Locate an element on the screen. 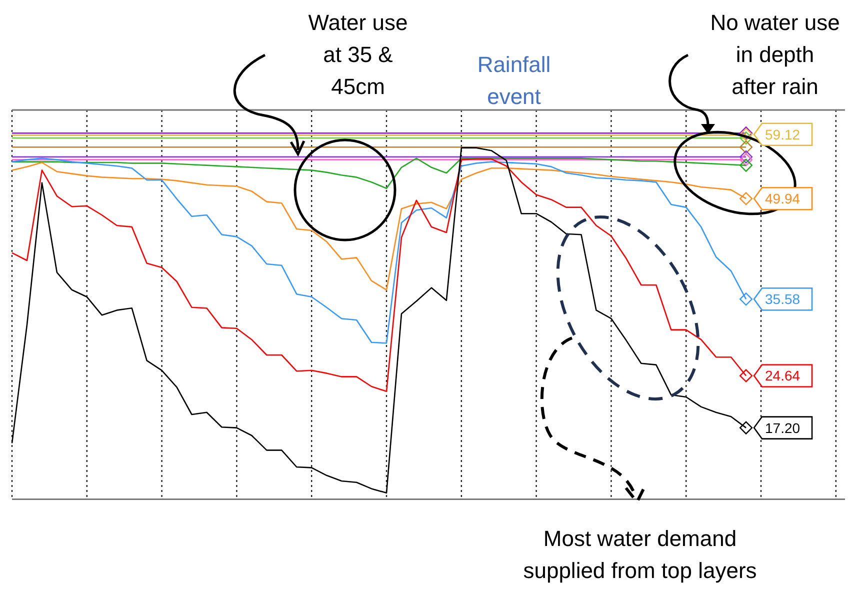 Image resolution: width=851 pixels, height=593 pixels. data-label: 59.12 is located at coordinates (782, 134).